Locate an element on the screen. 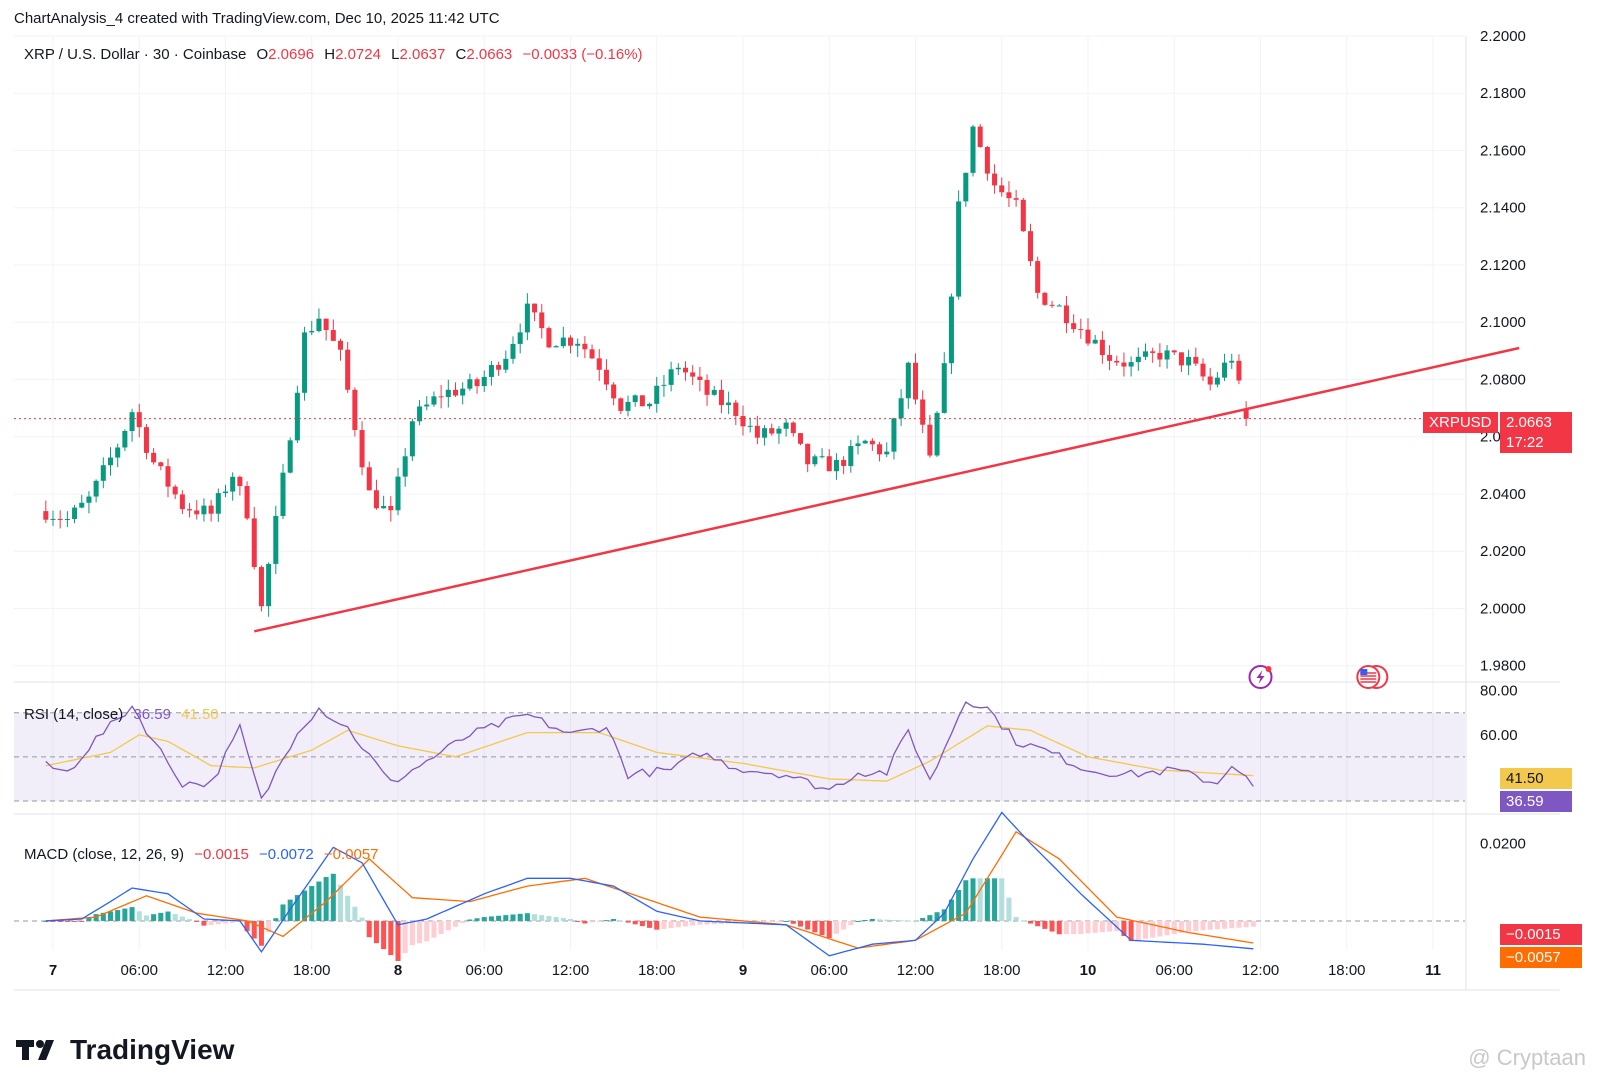  macd-signal-line is located at coordinates (649, 889).